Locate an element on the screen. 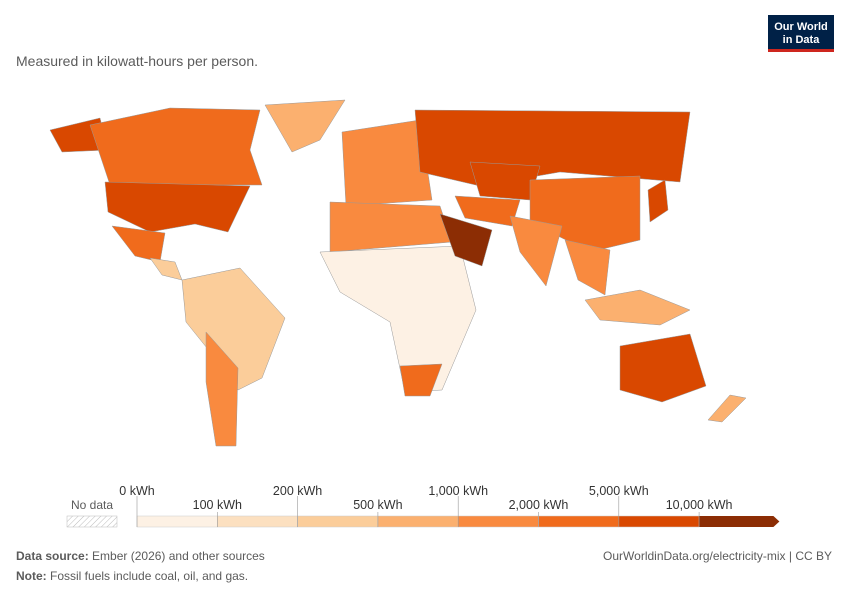 This screenshot has height=600, width=850. canada is located at coordinates (176, 146).